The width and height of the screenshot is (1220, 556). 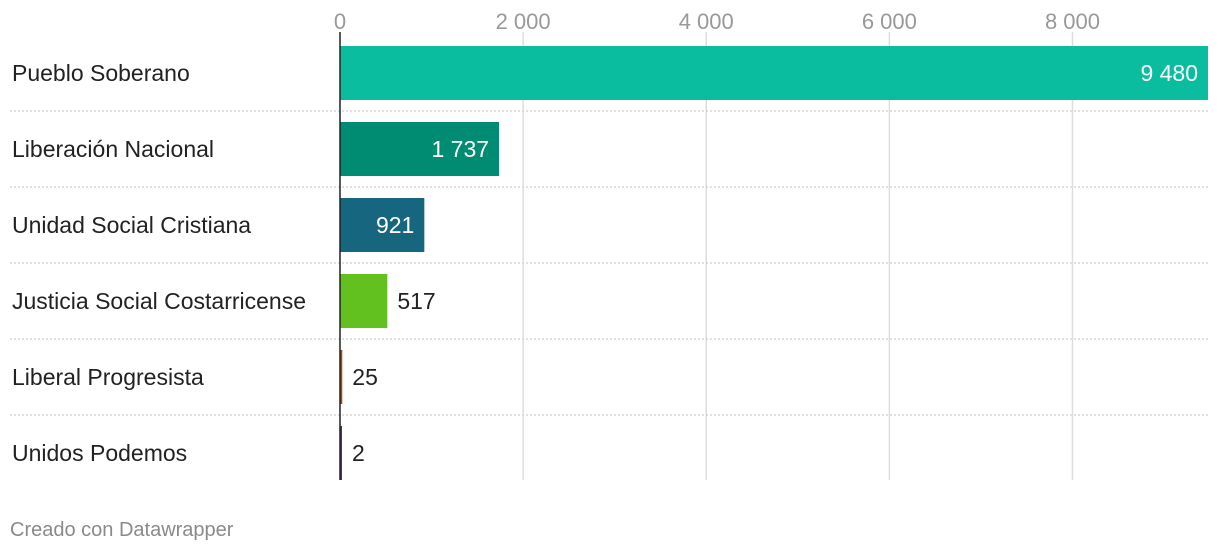 I want to click on value-label: 1 737, so click(x=460, y=149).